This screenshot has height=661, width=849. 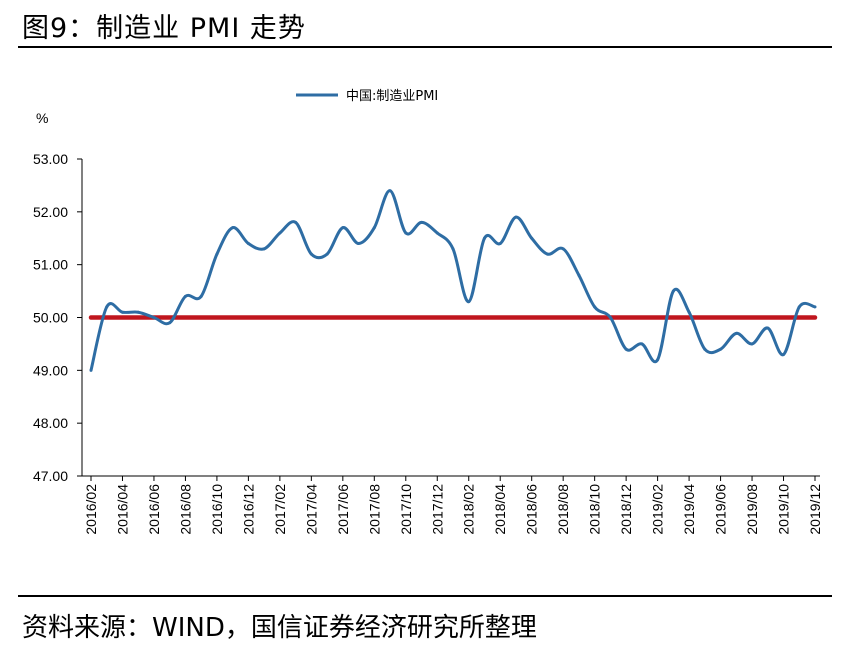 What do you see at coordinates (50, 370) in the screenshot?
I see `y-tick-label: 49.00` at bounding box center [50, 370].